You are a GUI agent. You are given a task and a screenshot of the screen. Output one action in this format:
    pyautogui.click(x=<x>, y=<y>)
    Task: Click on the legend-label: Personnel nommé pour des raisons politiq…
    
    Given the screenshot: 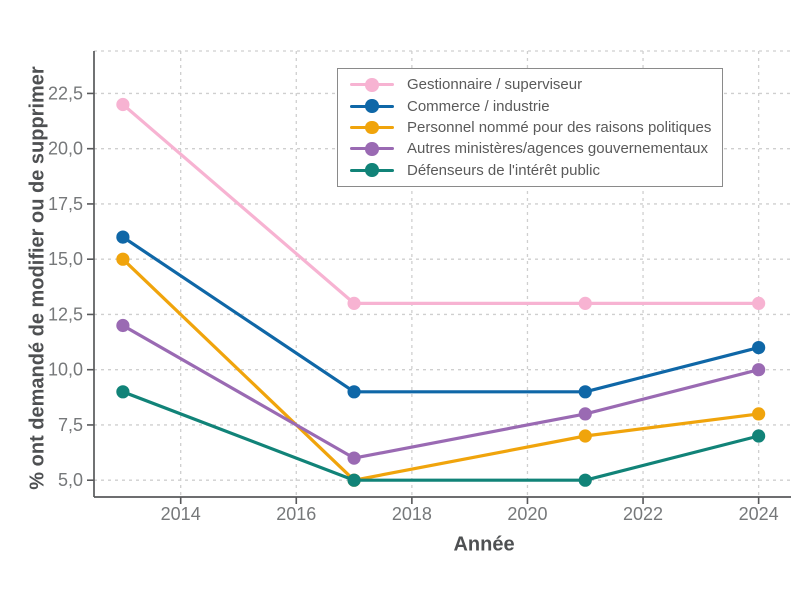 What is the action you would take?
    pyautogui.click(x=559, y=127)
    